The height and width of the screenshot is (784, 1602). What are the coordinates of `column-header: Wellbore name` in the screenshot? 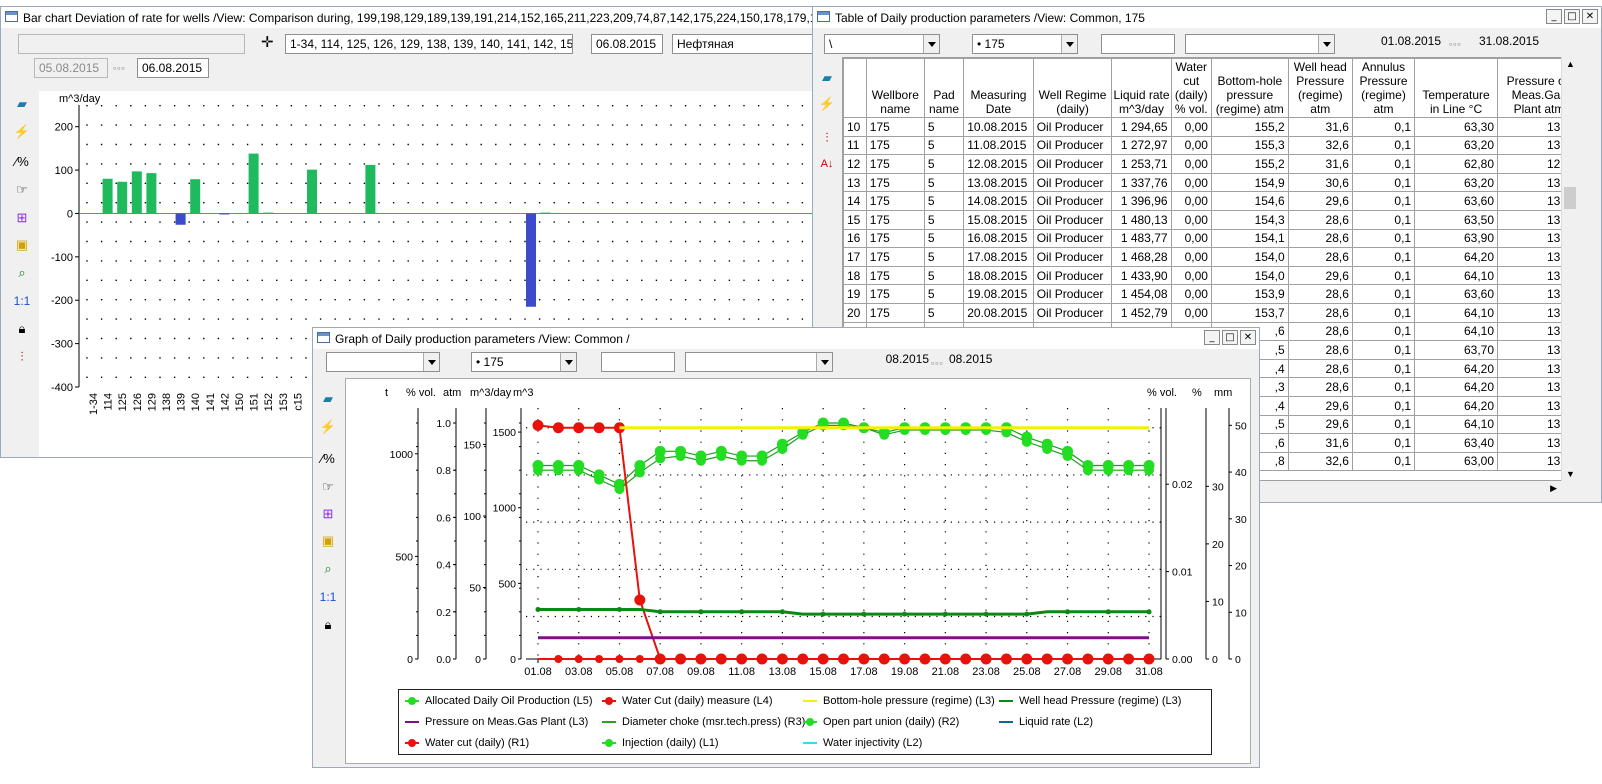 It's located at (895, 88).